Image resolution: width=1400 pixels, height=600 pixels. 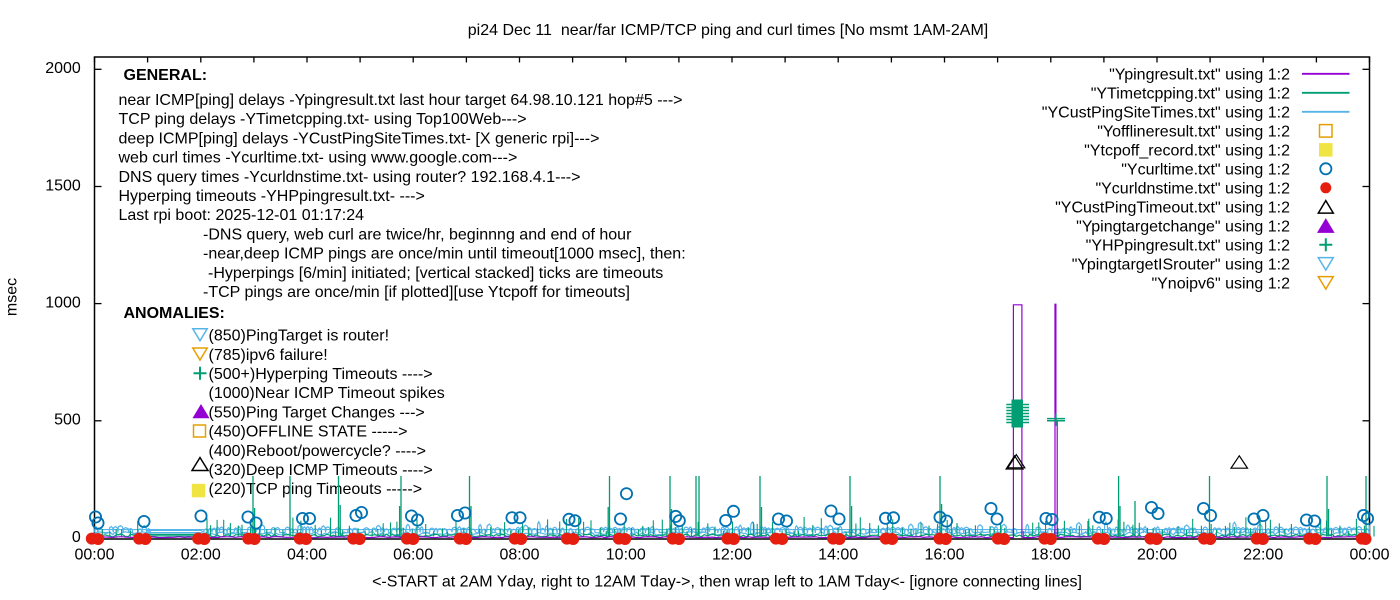 What do you see at coordinates (1193, 131) in the screenshot?
I see `svg-text: "Yofflineresult.txt" using 1:2` at bounding box center [1193, 131].